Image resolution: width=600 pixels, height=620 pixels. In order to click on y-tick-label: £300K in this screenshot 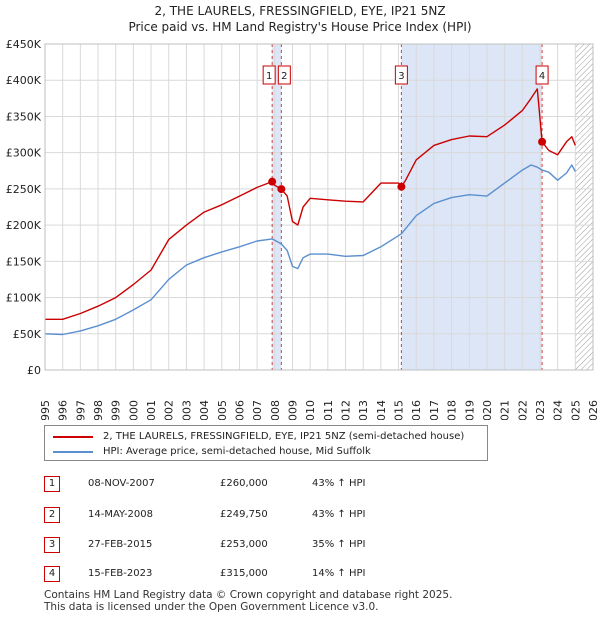, I will do `click(24, 153)`.